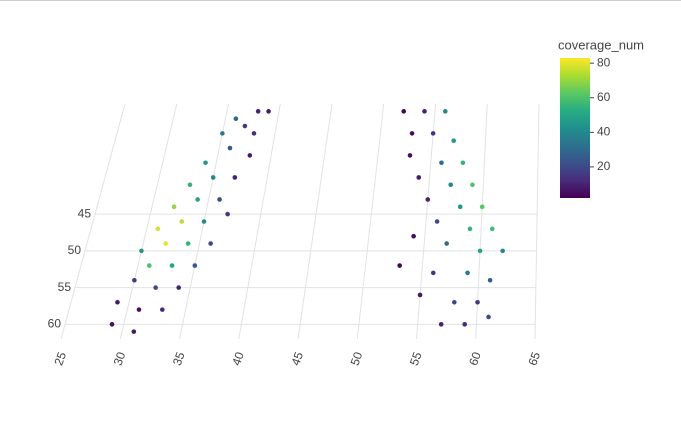 The width and height of the screenshot is (681, 426). What do you see at coordinates (534, 359) in the screenshot?
I see `x-tick-label: 65` at bounding box center [534, 359].